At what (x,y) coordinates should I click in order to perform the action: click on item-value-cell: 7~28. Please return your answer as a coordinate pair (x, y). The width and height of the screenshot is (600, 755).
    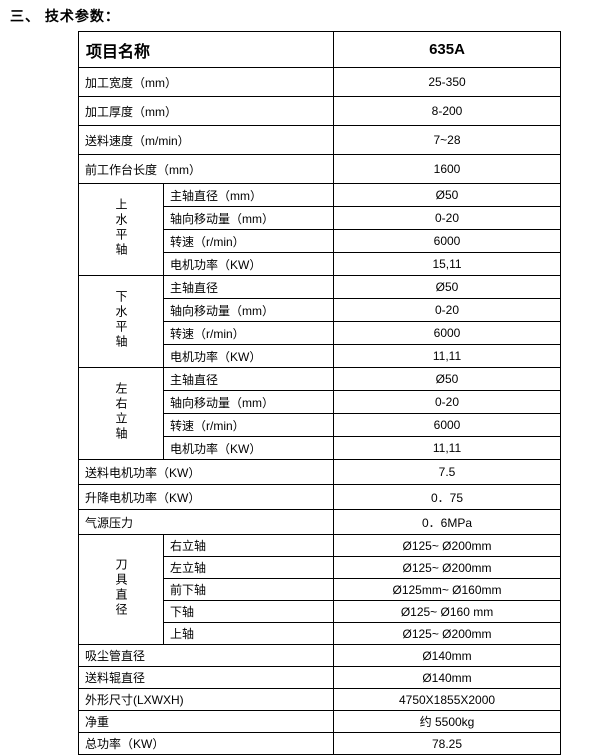
    Looking at the image, I should click on (447, 140).